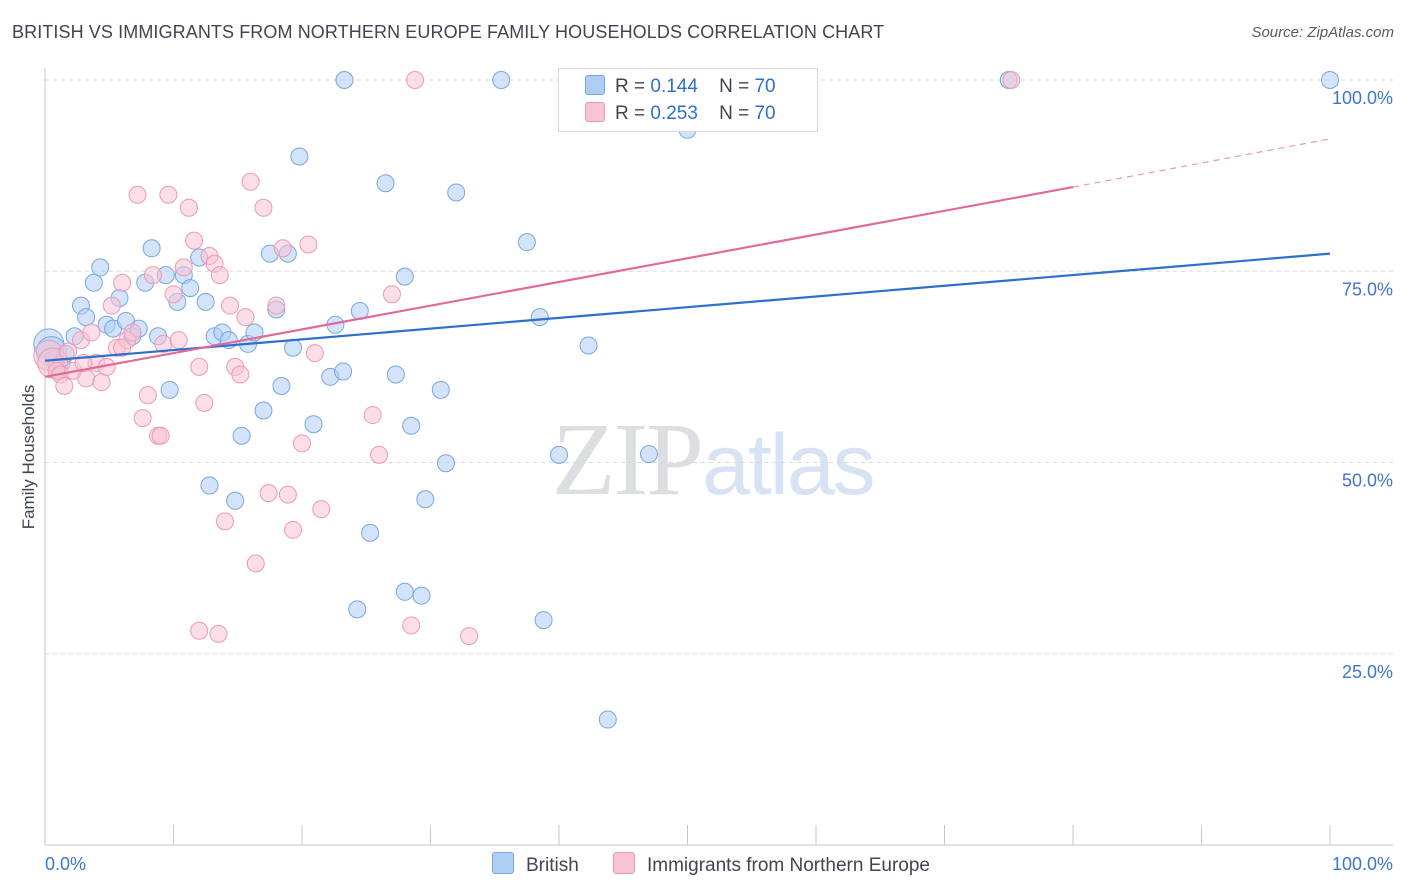 The height and width of the screenshot is (892, 1406). I want to click on british-n-value: 70, so click(765, 86).